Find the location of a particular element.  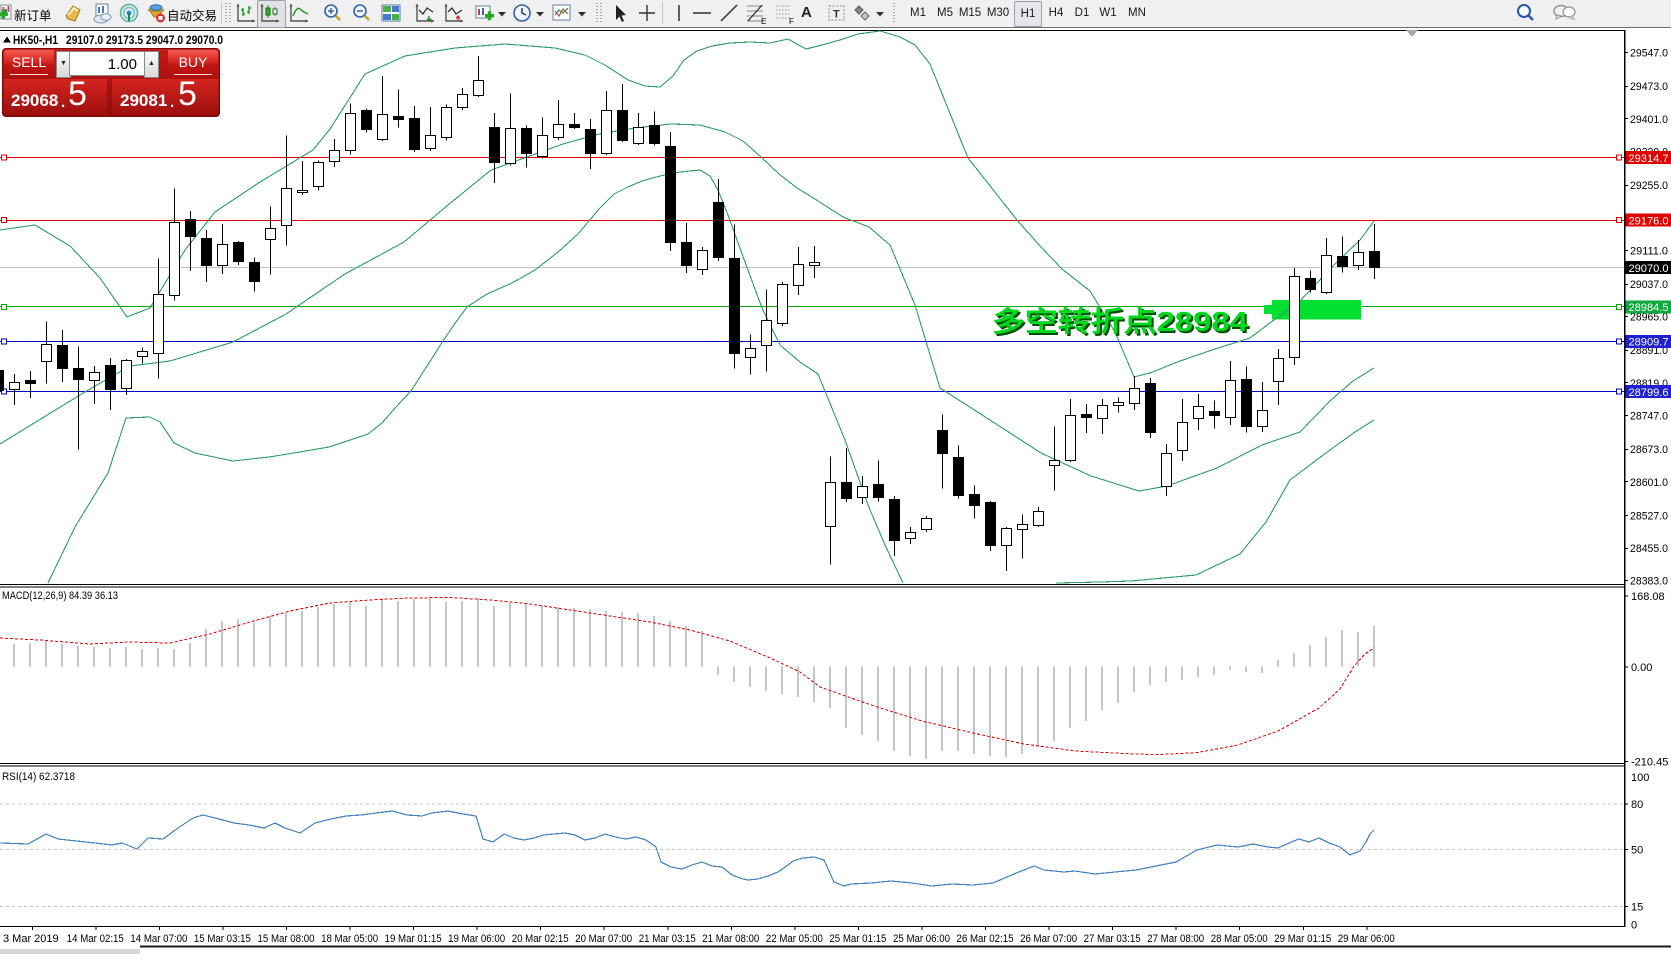

svg-text: 0 is located at coordinates (1634, 926).